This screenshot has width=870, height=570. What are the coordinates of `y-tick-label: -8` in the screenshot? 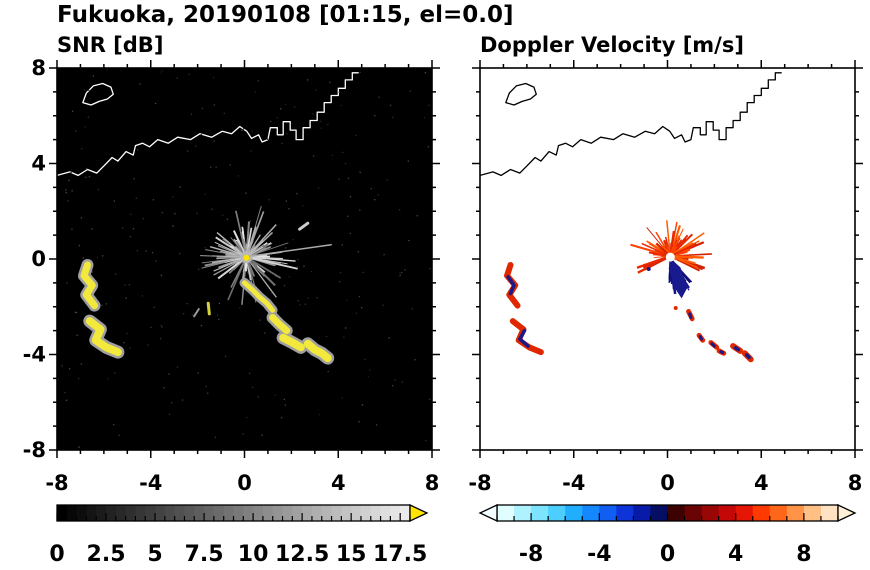 It's located at (34, 450).